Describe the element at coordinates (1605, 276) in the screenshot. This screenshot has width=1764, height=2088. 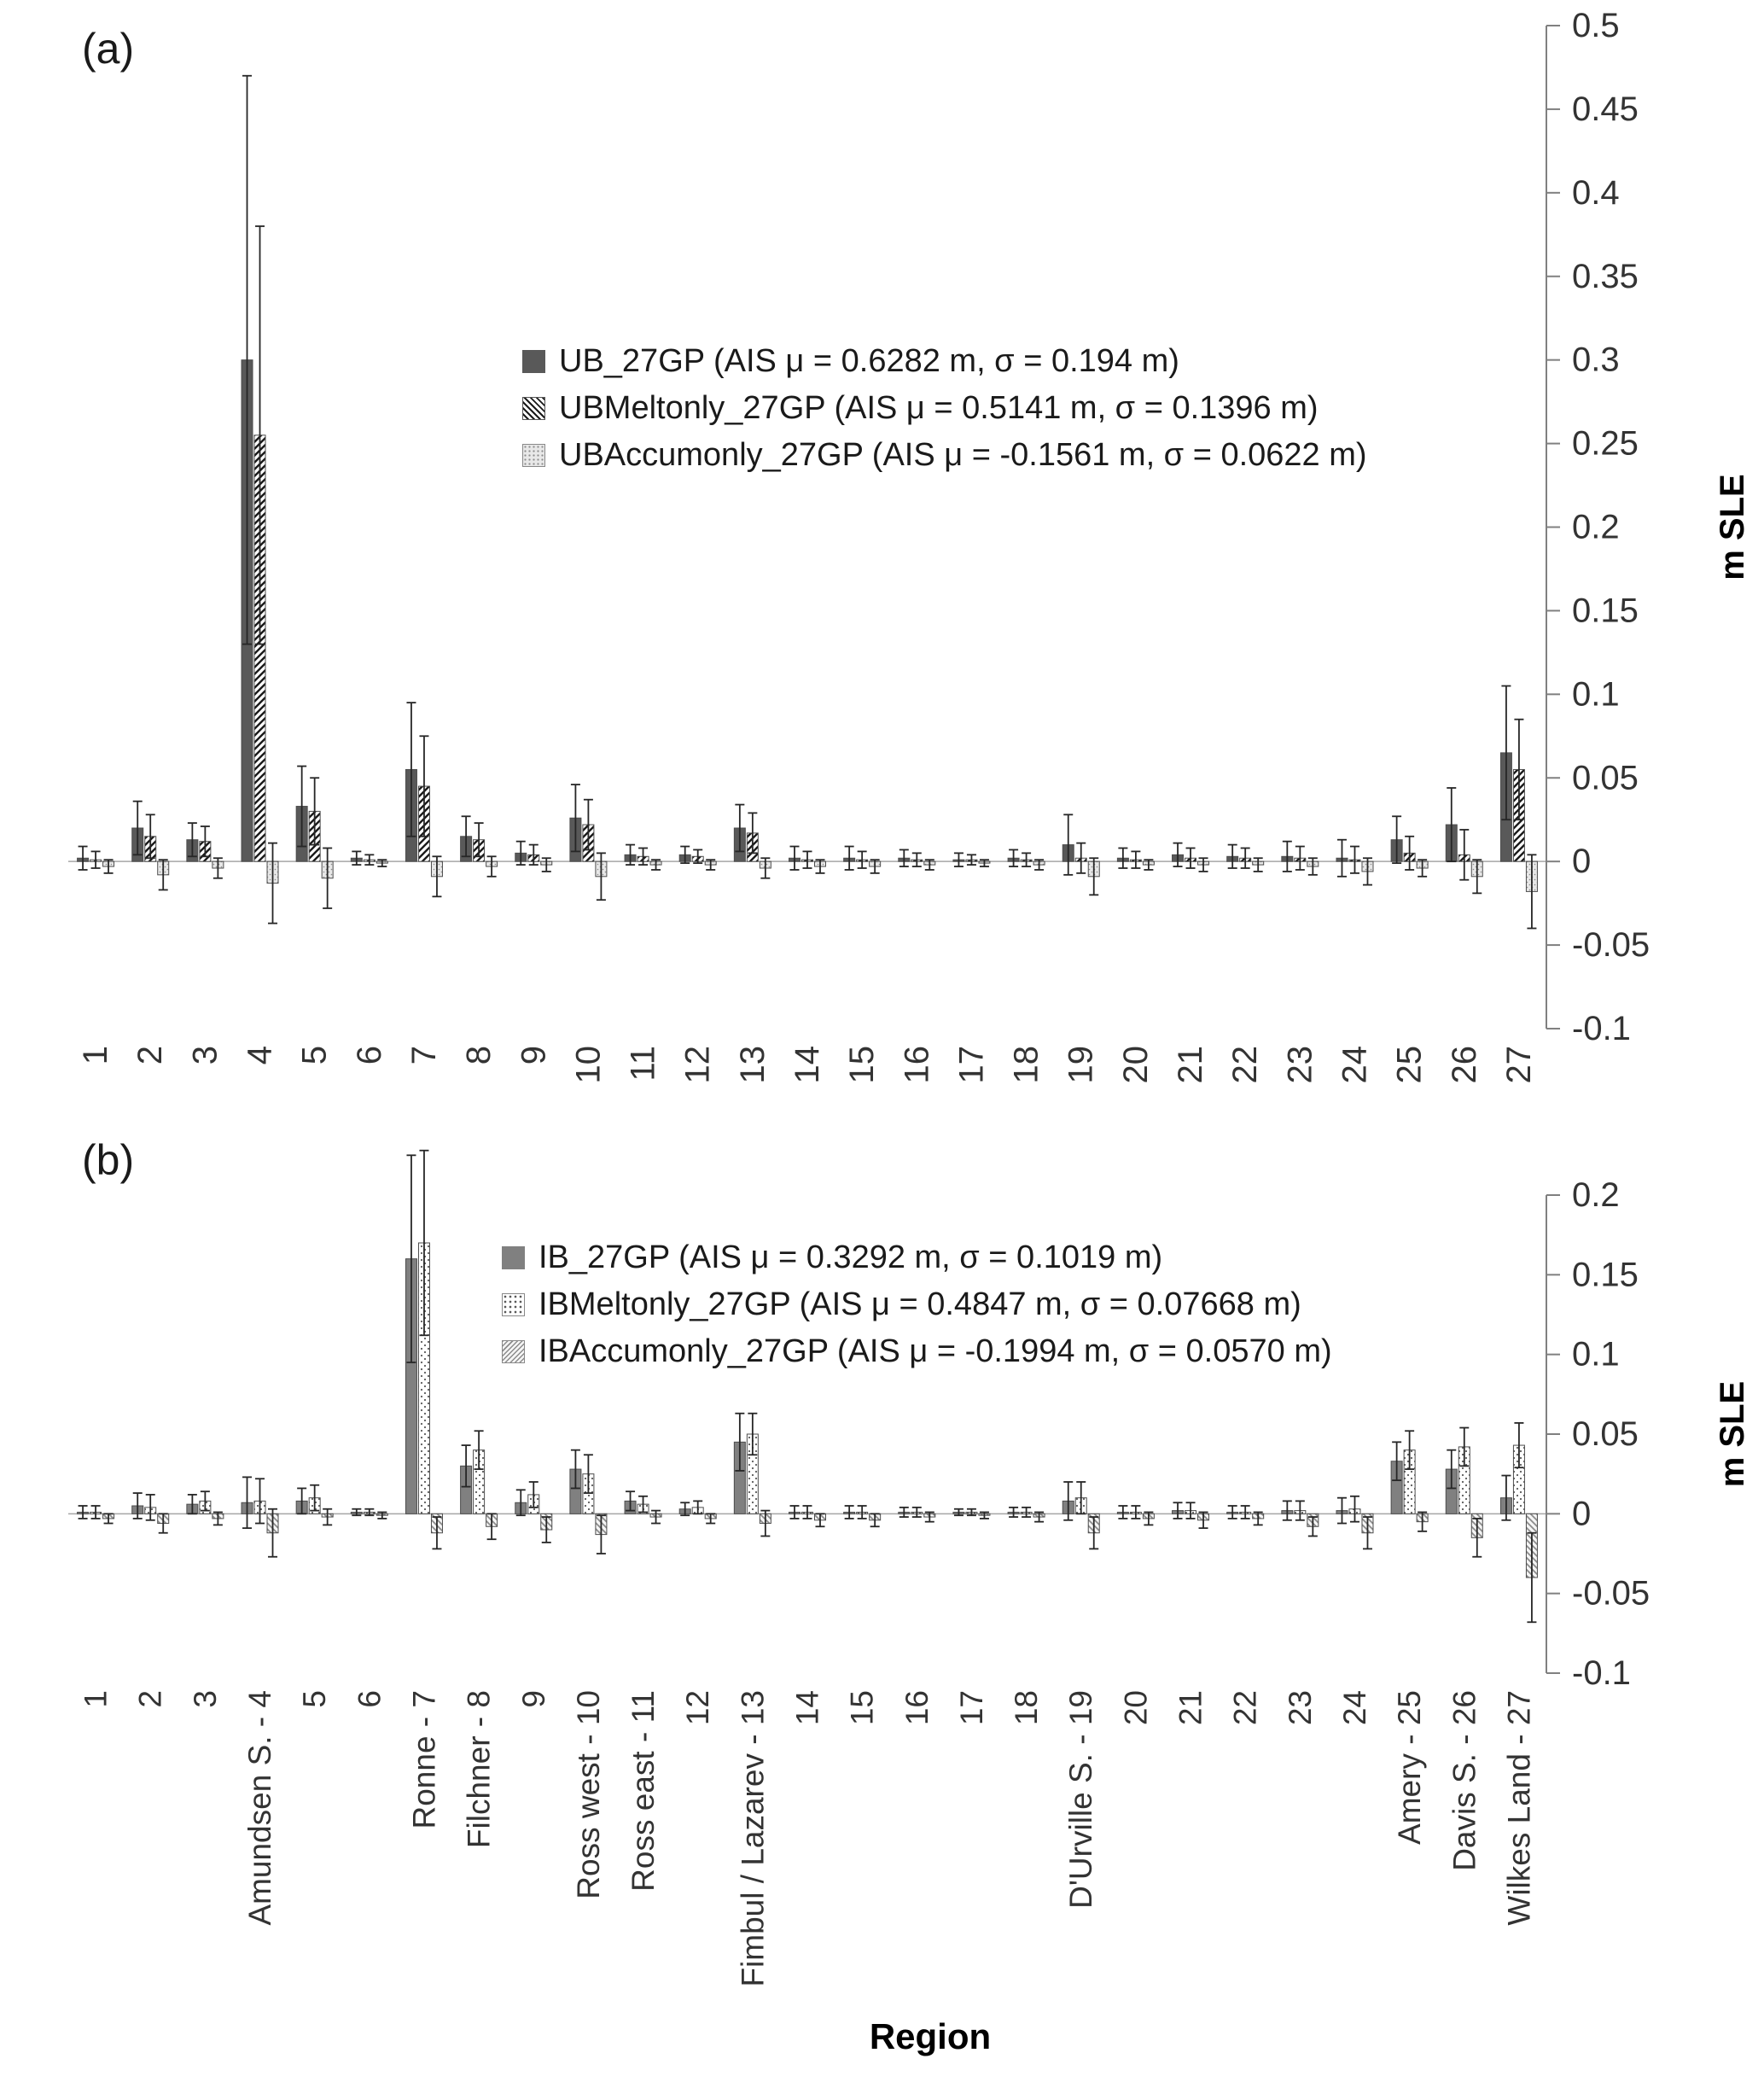
I see `svg-text: 0.35` at that location.